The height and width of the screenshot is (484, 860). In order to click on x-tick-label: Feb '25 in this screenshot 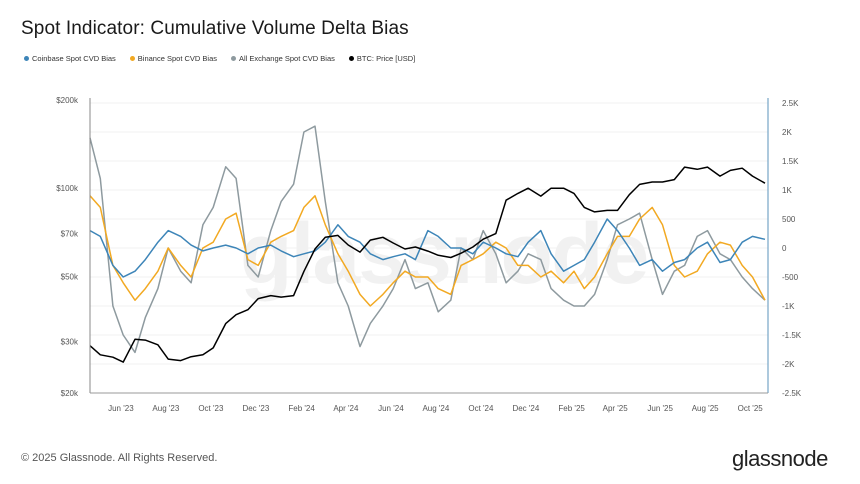, I will do `click(571, 408)`.